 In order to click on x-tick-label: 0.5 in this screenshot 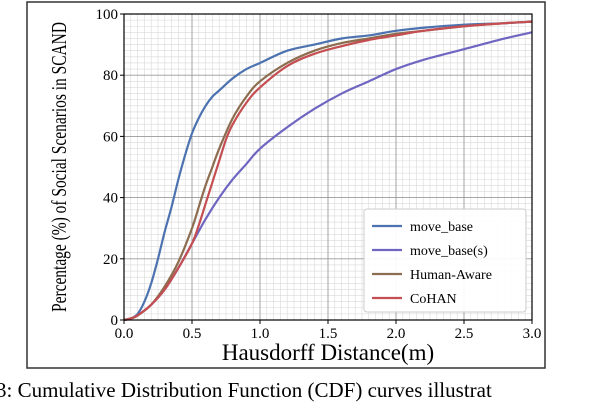, I will do `click(192, 334)`.